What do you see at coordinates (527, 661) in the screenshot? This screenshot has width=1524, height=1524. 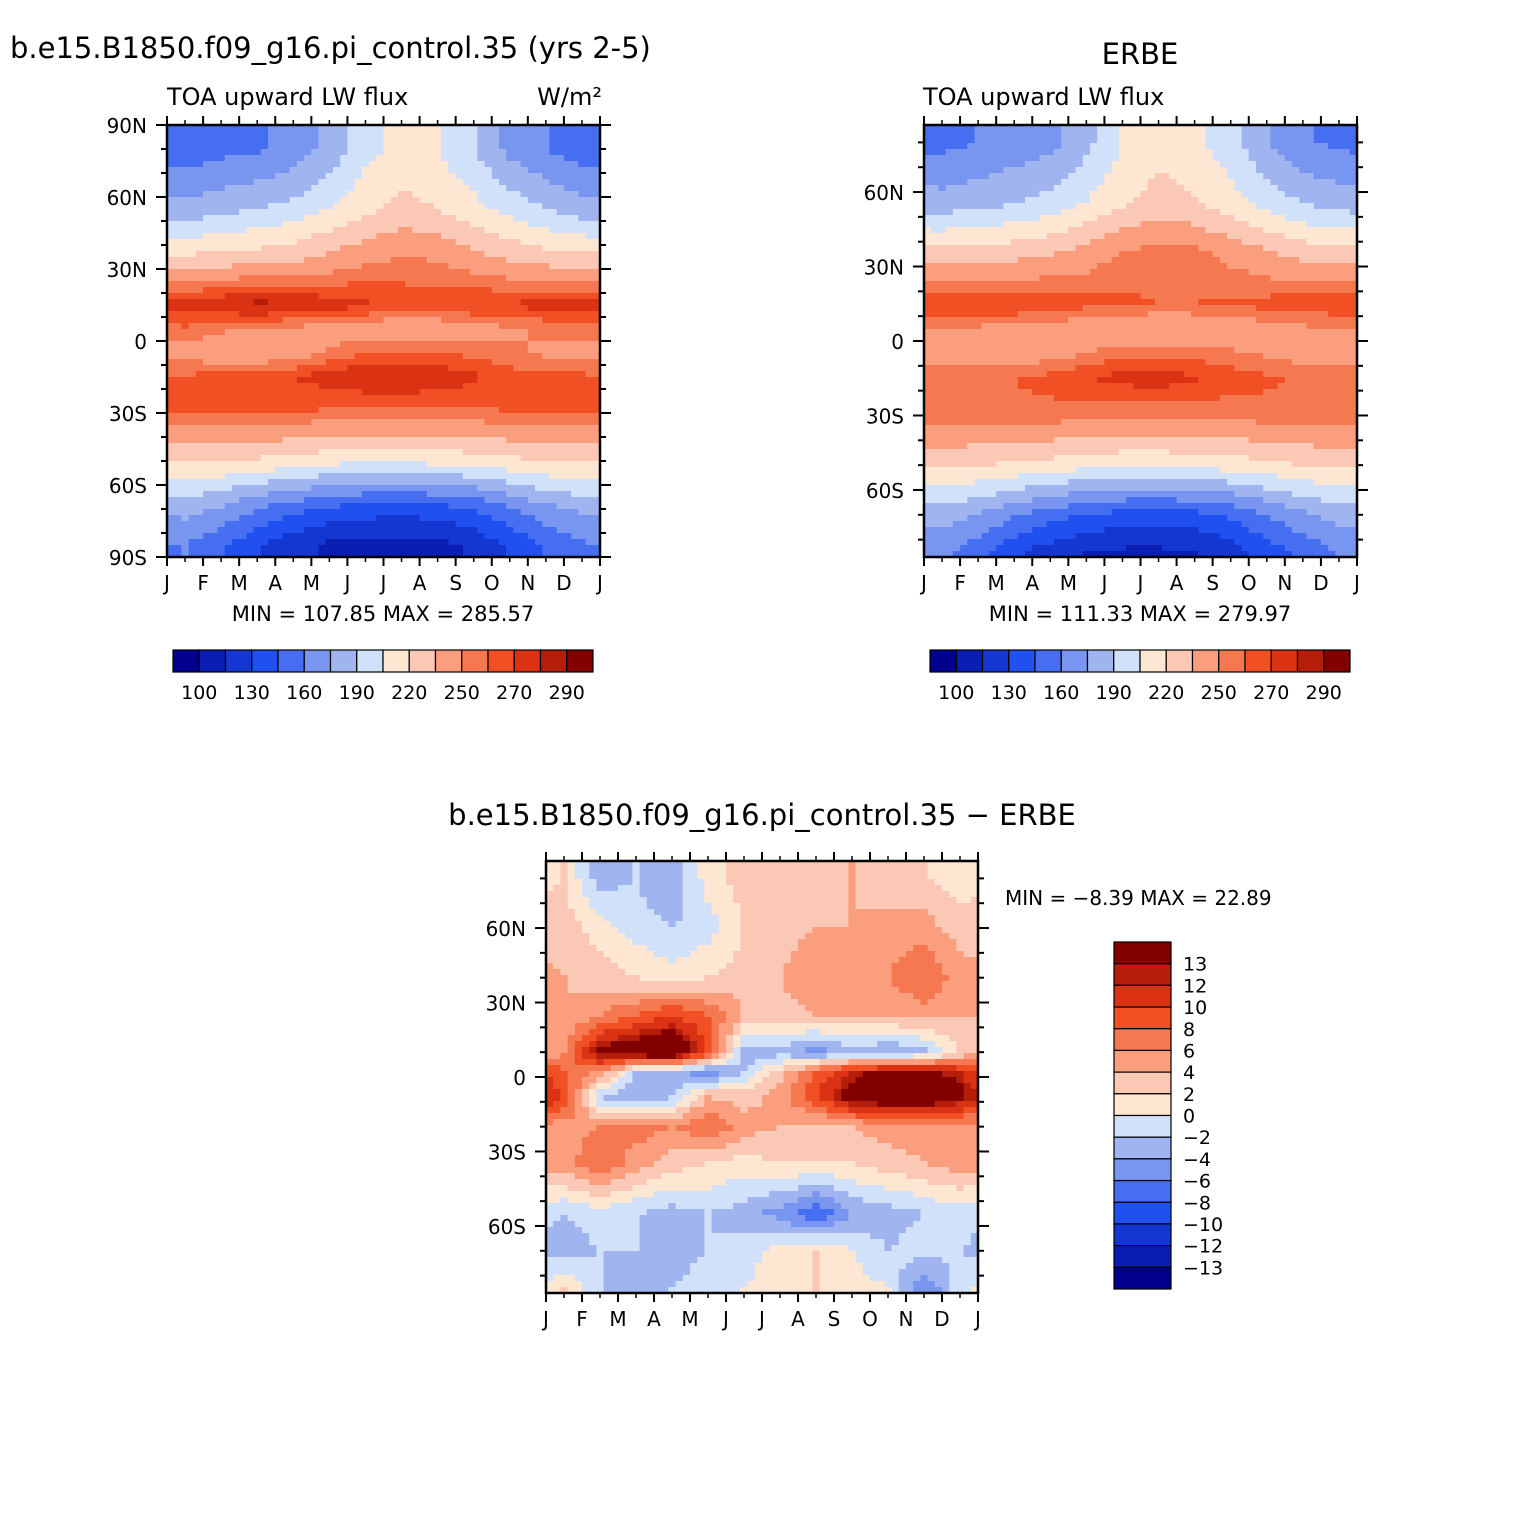 I see `panel1-colorbar-swatch` at bounding box center [527, 661].